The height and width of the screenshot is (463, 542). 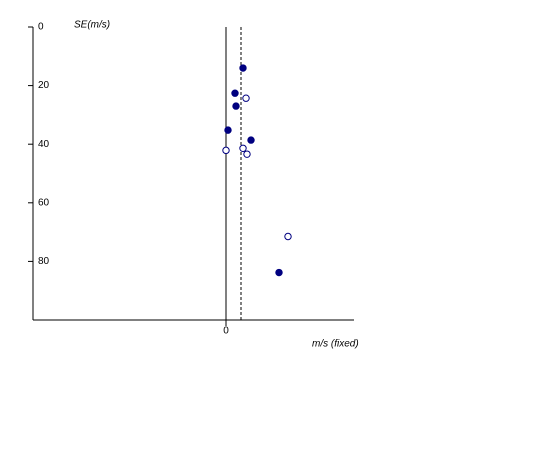 I want to click on y-tick-label: 40, so click(x=44, y=144).